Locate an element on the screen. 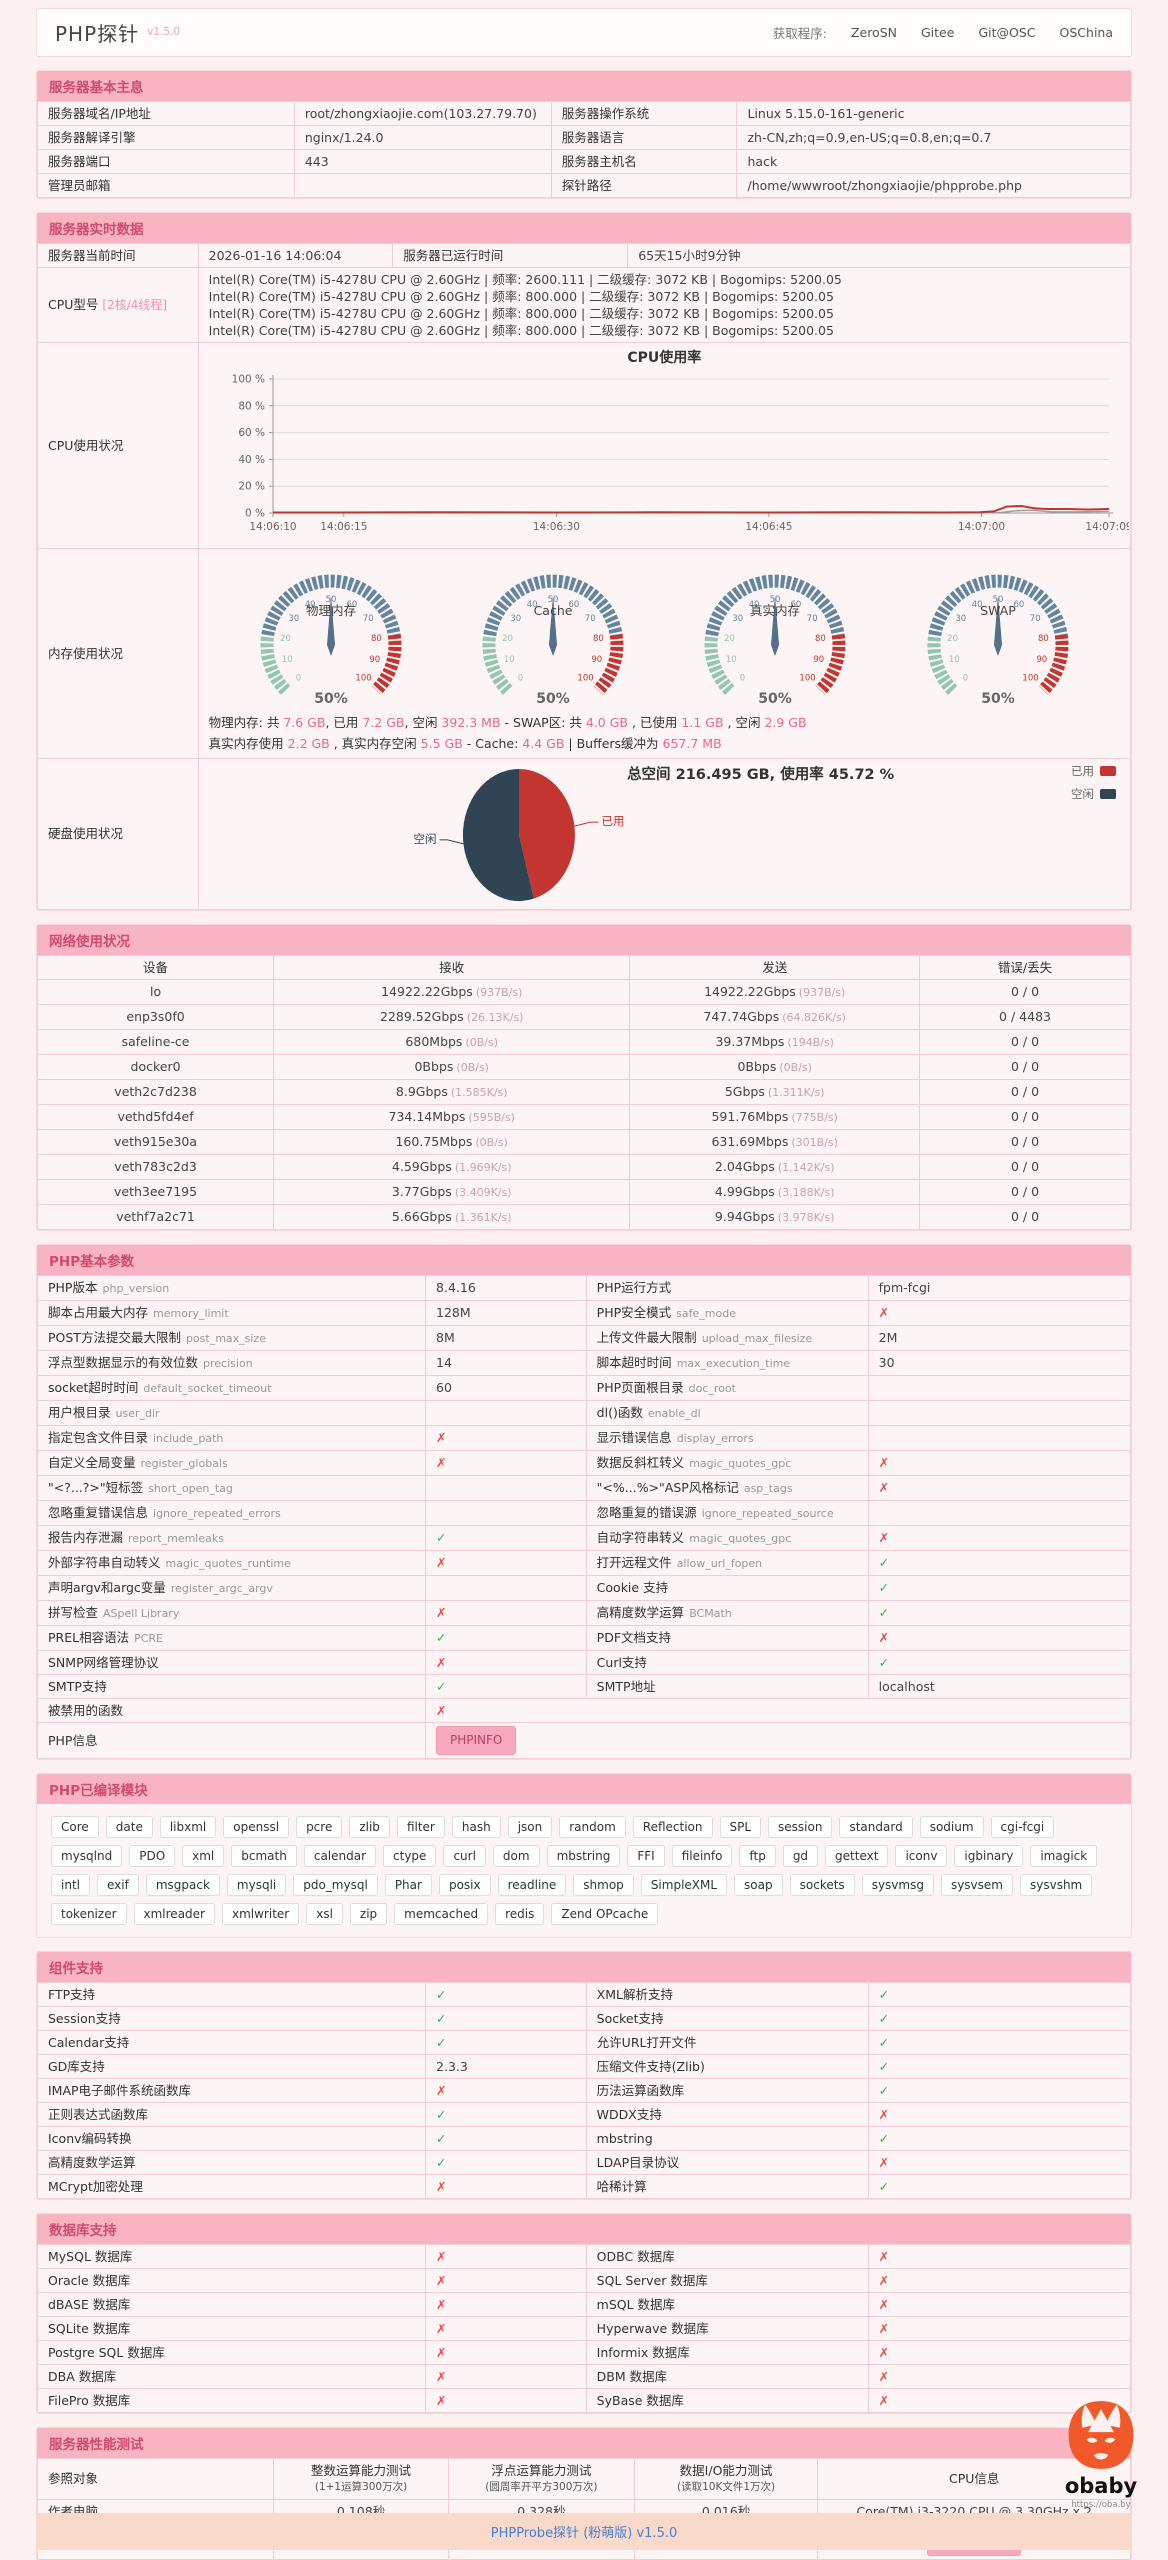 The height and width of the screenshot is (2560, 1168). table-cell: XML解析支持 is located at coordinates (727, 1994).